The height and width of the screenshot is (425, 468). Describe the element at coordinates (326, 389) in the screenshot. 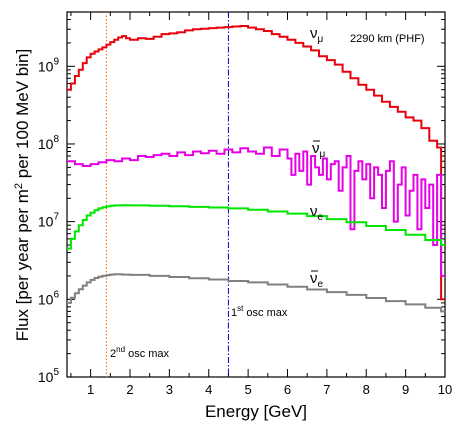

I see `x-tick-label: 7` at that location.